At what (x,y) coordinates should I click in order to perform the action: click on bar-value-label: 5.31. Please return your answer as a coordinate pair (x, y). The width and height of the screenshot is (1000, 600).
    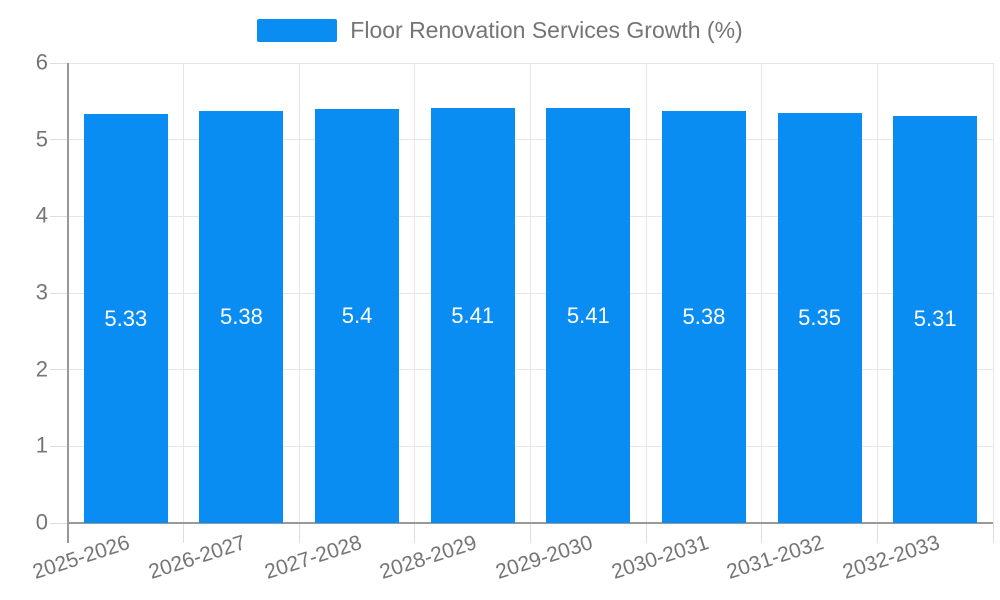
    Looking at the image, I should click on (935, 319).